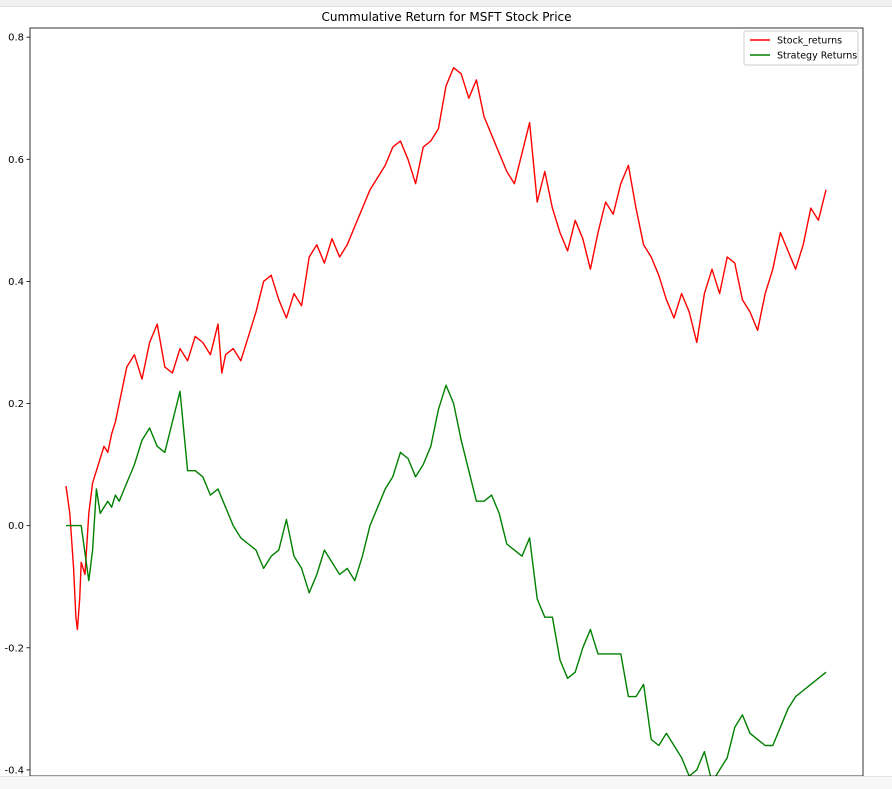 Image resolution: width=892 pixels, height=789 pixels. I want to click on legend-label-stock-returns: Stock_returns, so click(809, 41).